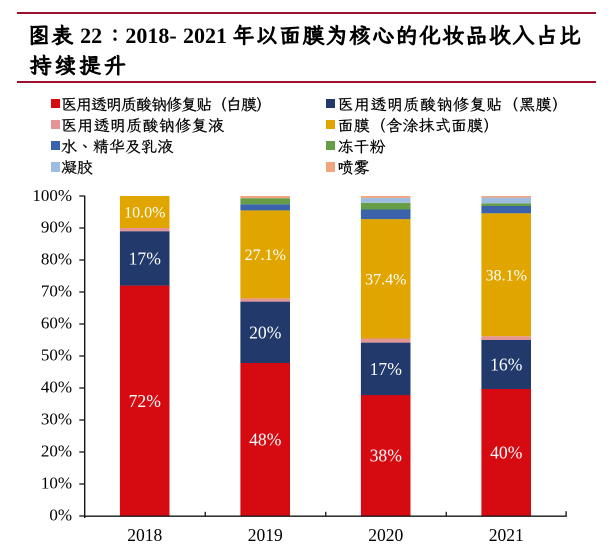 The image size is (616, 552). I want to click on svg-text: 30%, so click(56, 419).